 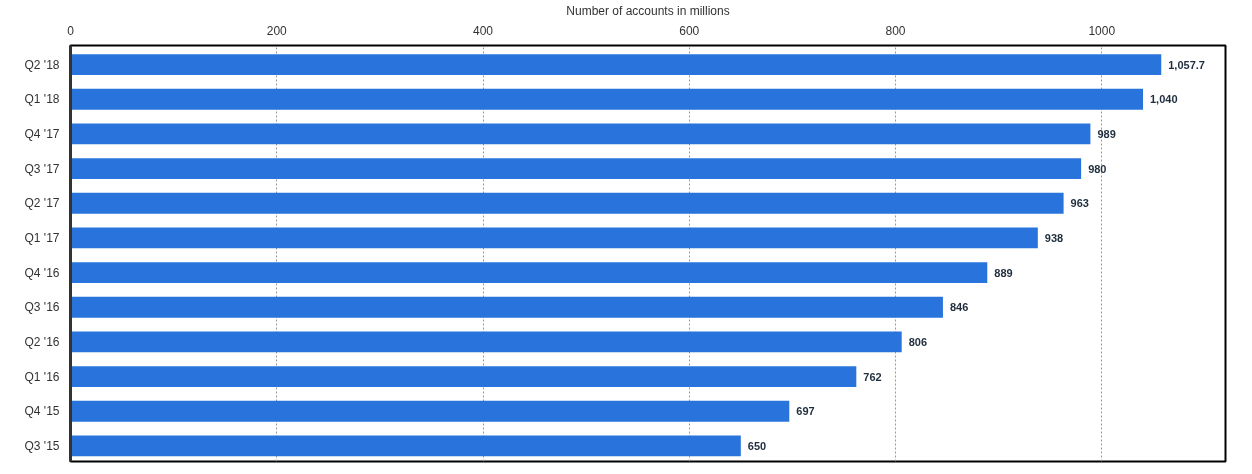 I want to click on x-axis-title: Number of accounts in millions, so click(x=648, y=10).